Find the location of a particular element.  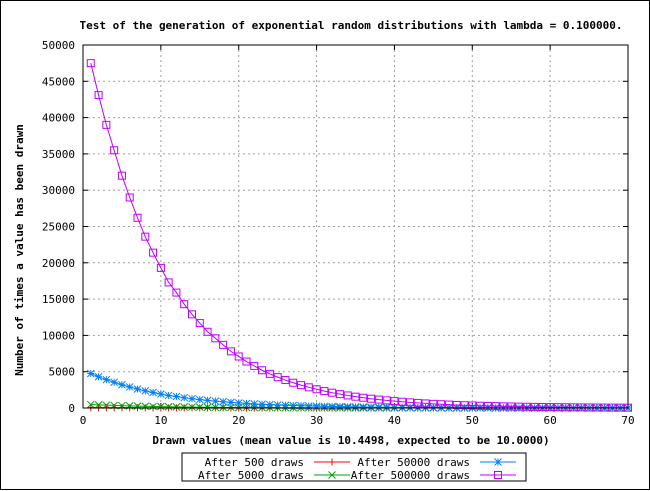

x-tick-label: 20 is located at coordinates (238, 420).